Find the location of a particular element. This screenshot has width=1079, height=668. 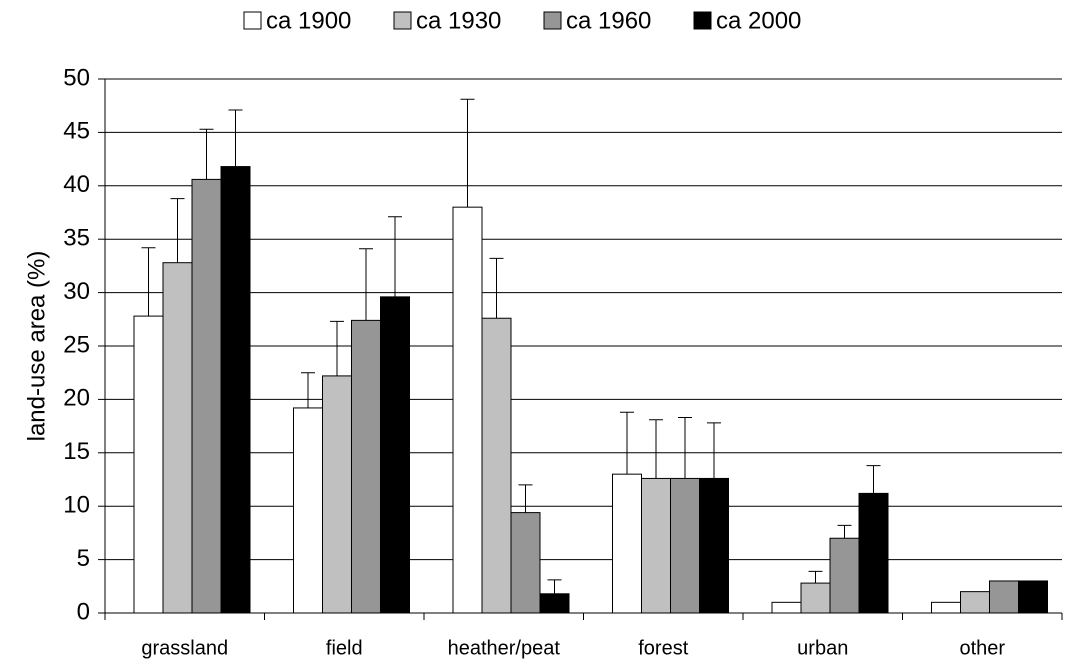

legend-label: ca 1900 is located at coordinates (308, 20).